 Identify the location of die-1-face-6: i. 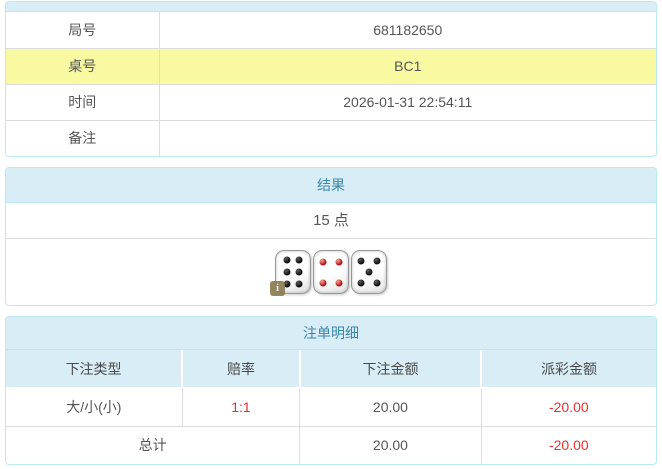
(290, 273).